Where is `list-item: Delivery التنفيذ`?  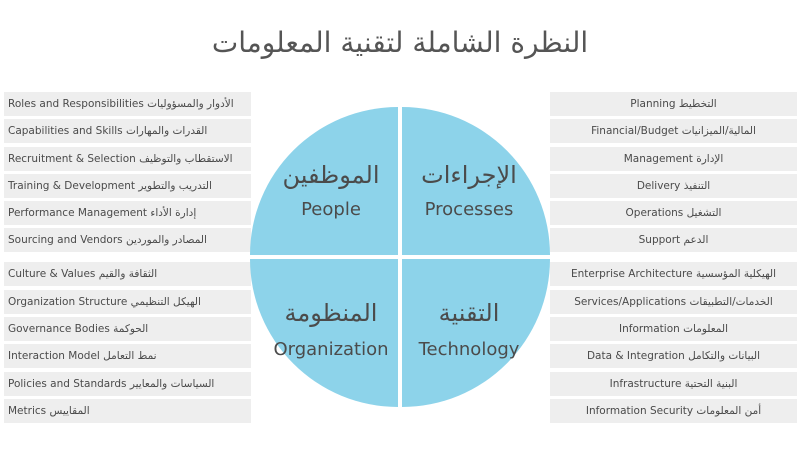 list-item: Delivery التنفيذ is located at coordinates (673, 185).